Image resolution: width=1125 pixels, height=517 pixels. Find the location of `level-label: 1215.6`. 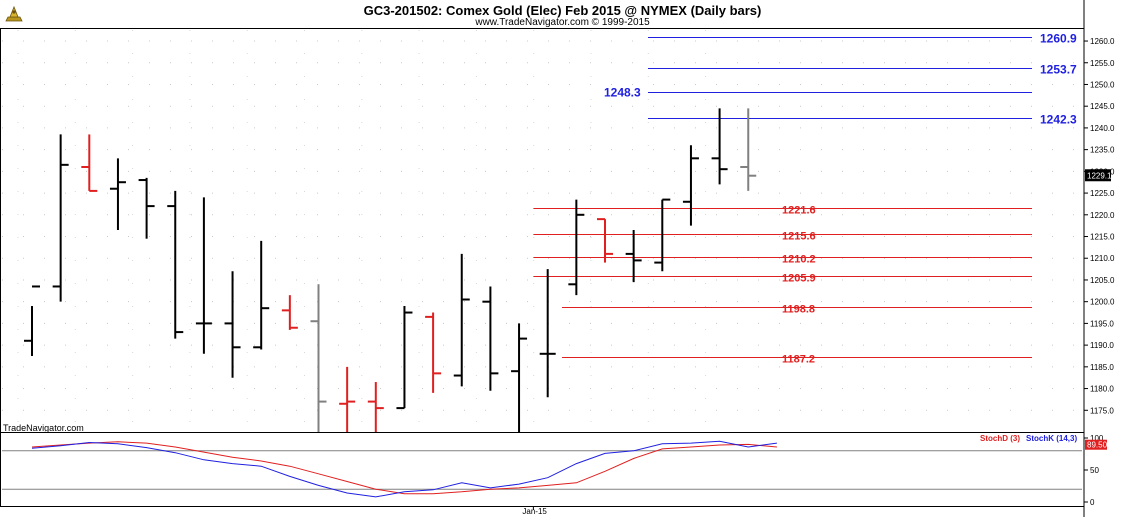

level-label: 1215.6 is located at coordinates (799, 237).